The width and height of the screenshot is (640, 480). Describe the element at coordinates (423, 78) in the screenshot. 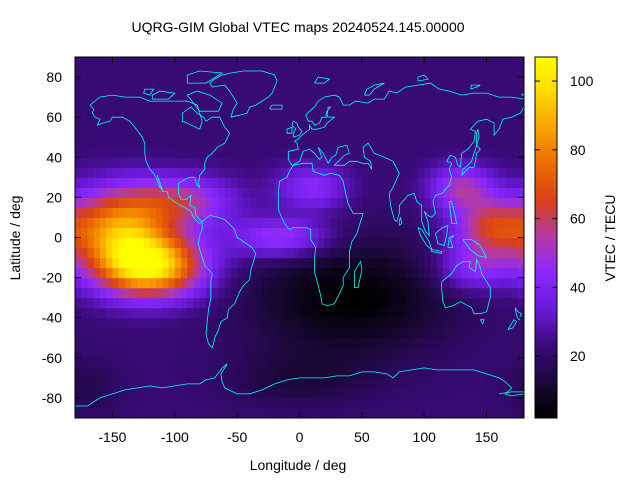

I see `coastline-severnaya-zemlya` at that location.